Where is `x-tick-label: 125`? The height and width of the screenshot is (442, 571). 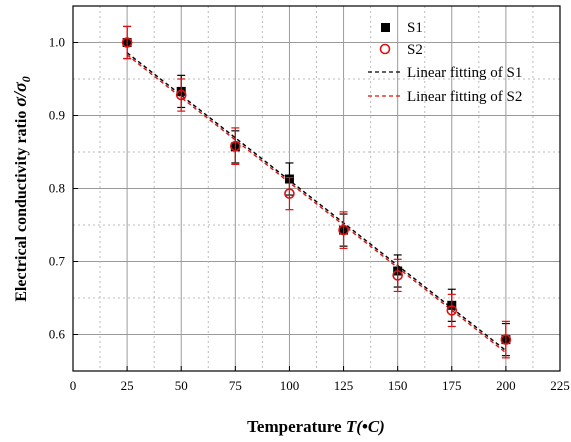
x-tick-label: 125 is located at coordinates (344, 385).